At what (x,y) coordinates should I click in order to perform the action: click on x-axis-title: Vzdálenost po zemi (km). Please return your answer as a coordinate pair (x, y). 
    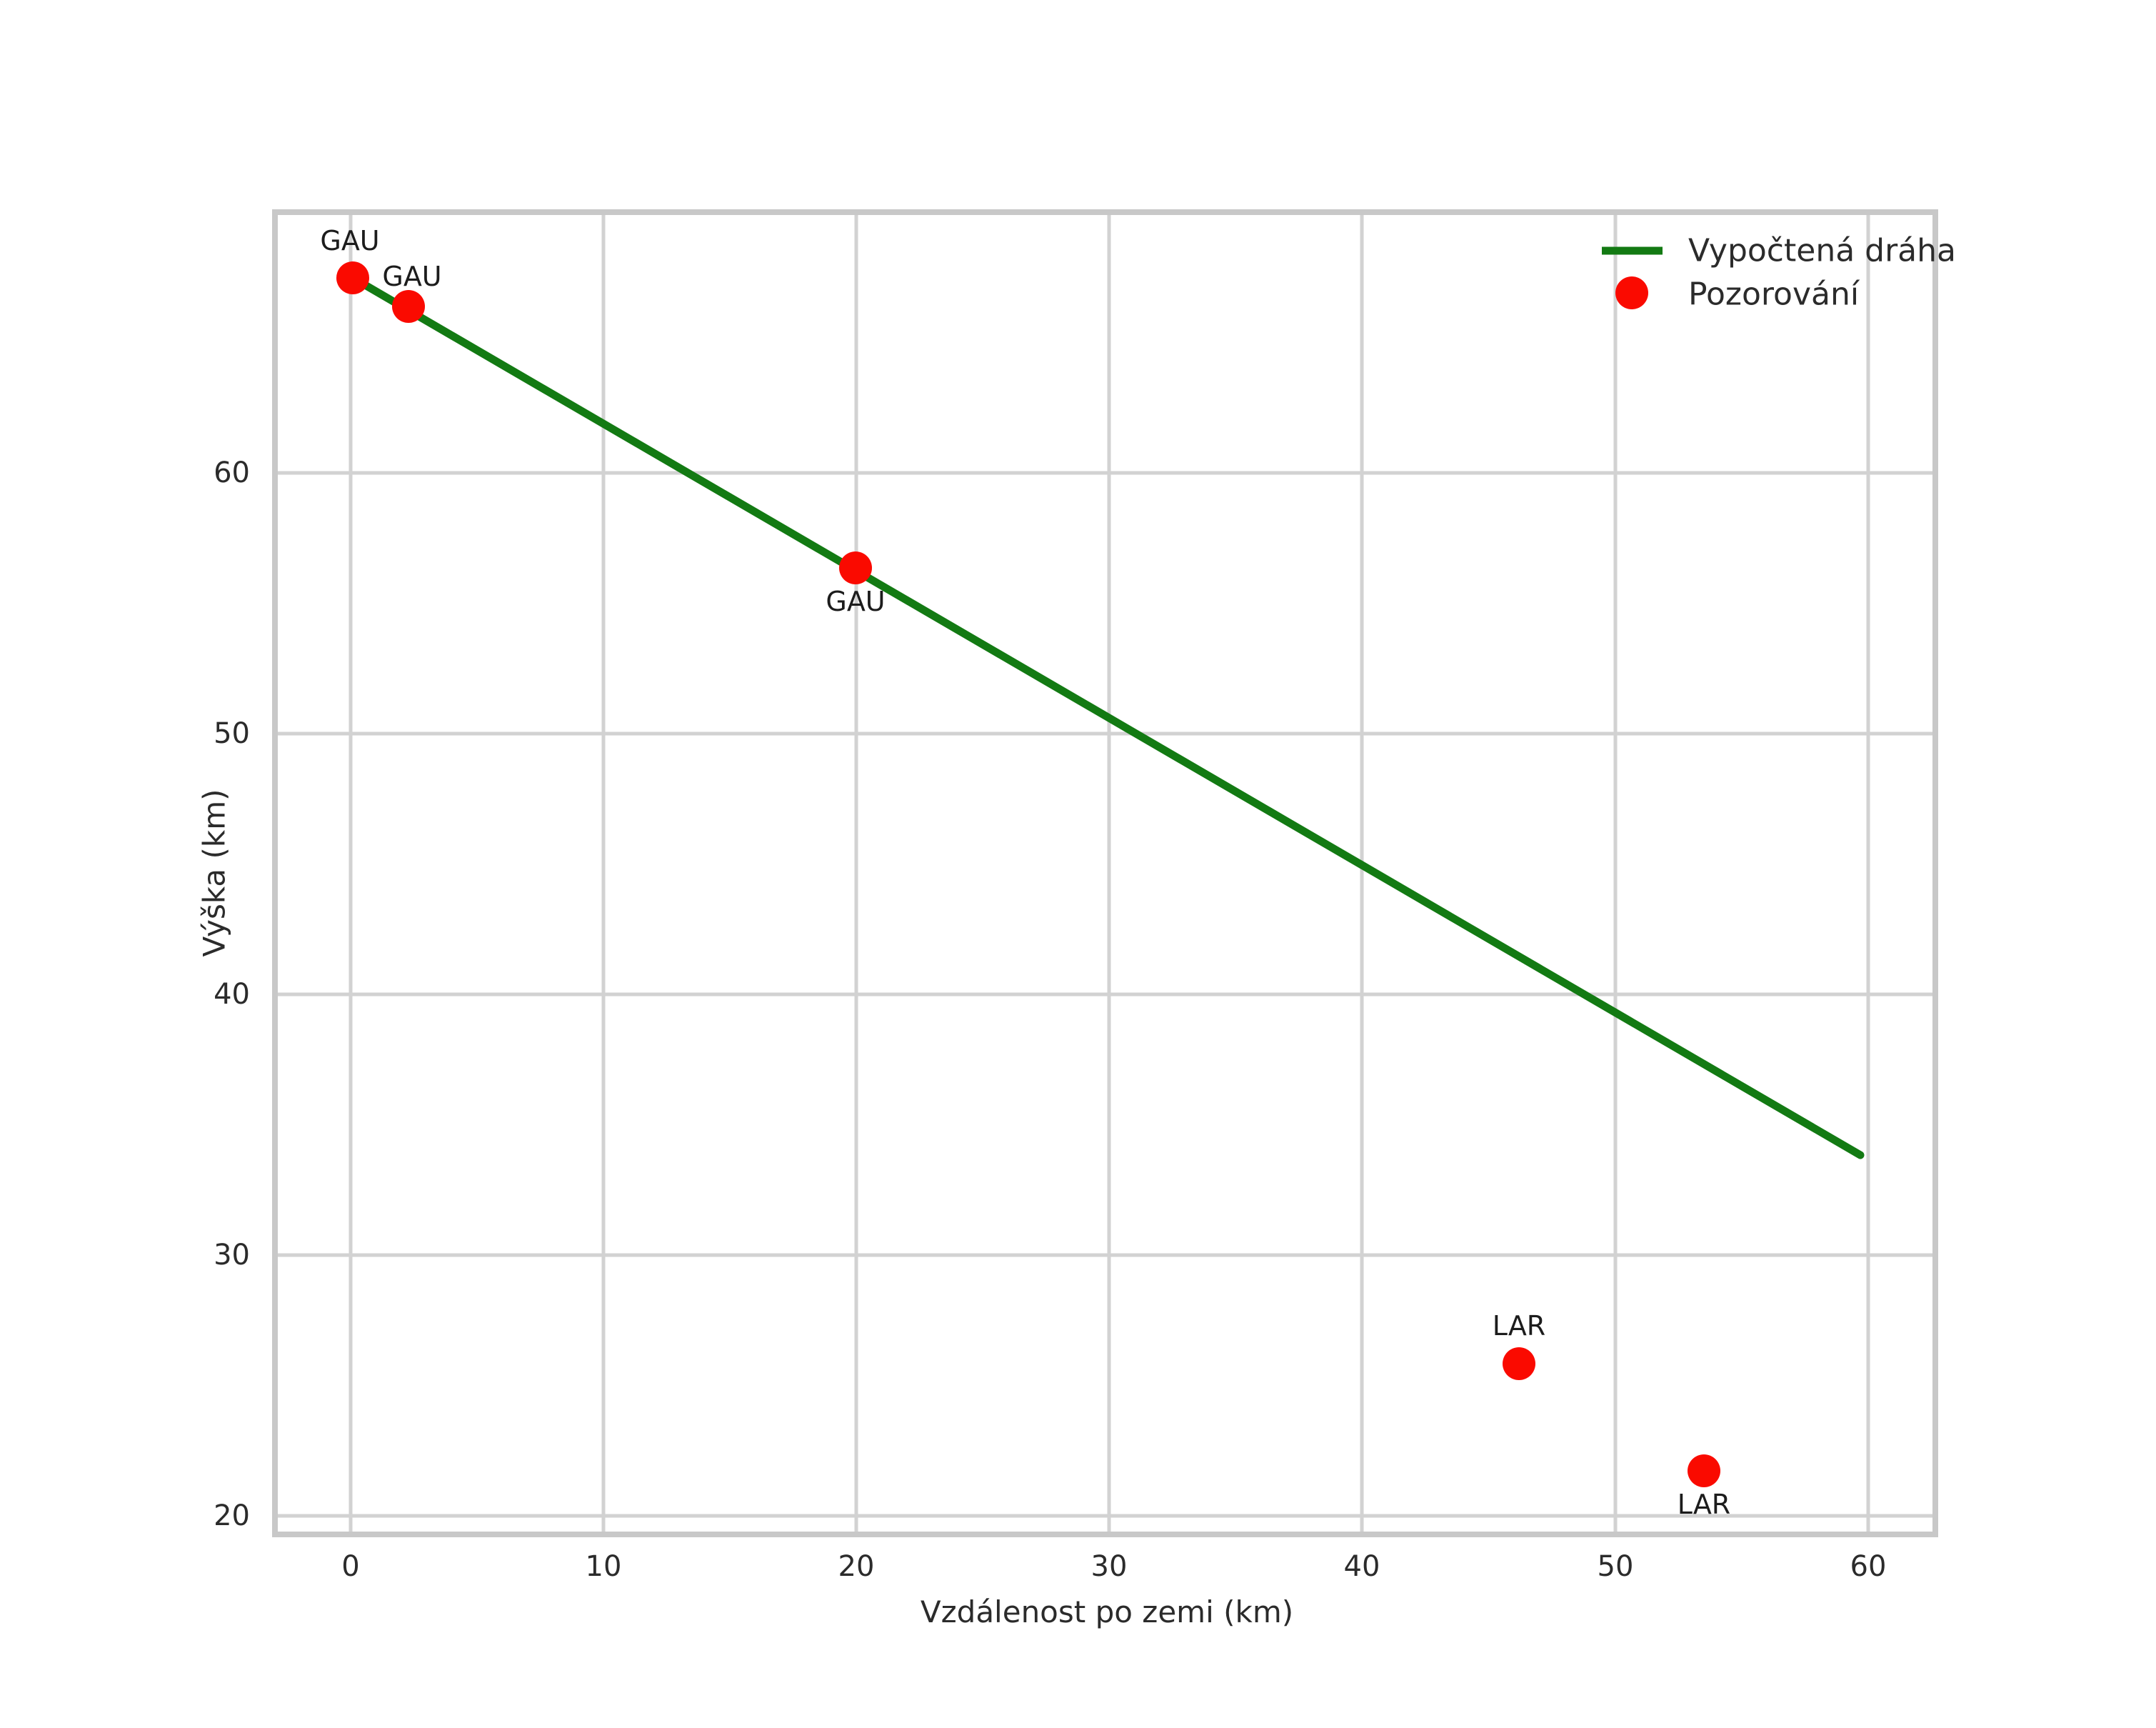
    Looking at the image, I should click on (1107, 1612).